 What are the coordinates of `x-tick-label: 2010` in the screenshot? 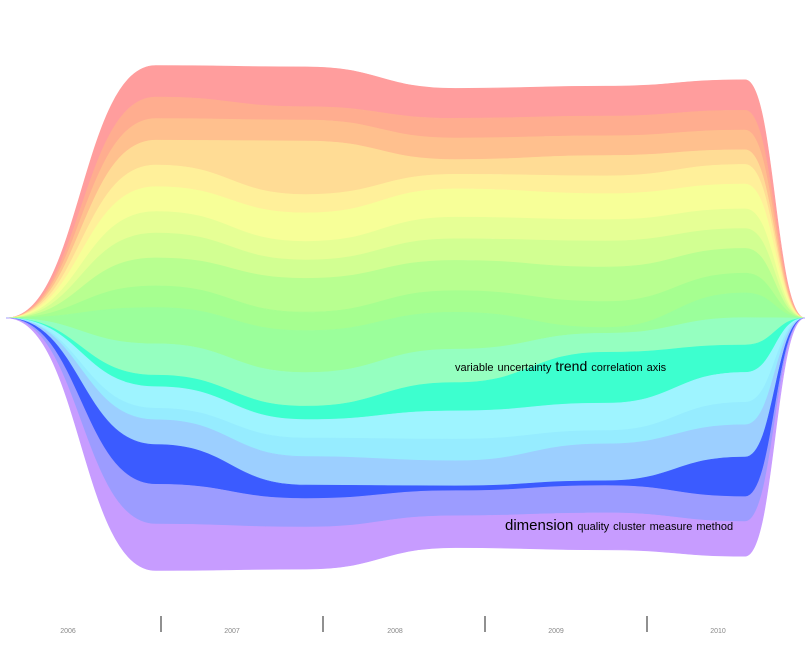 It's located at (718, 631).